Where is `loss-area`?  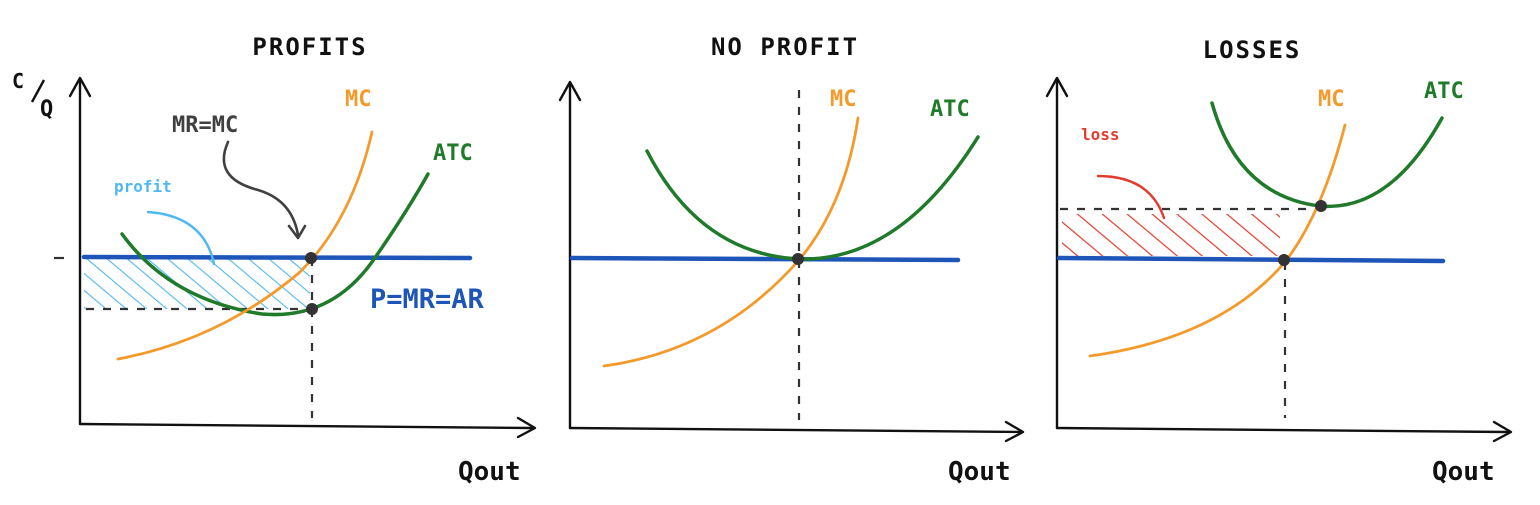
loss-area is located at coordinates (1171, 235).